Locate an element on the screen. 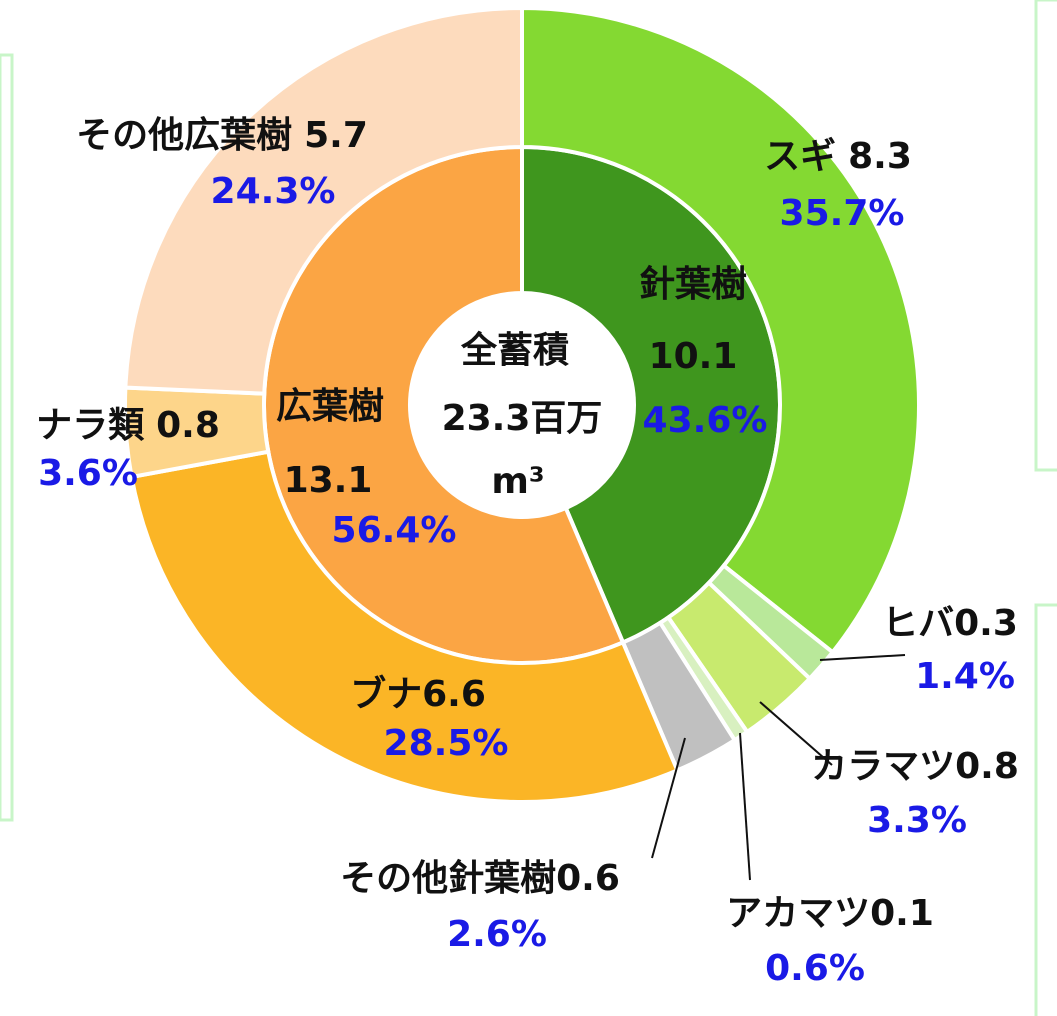 The width and height of the screenshot is (1057, 1016). segment-label: スギ 8.3 is located at coordinates (838, 156).